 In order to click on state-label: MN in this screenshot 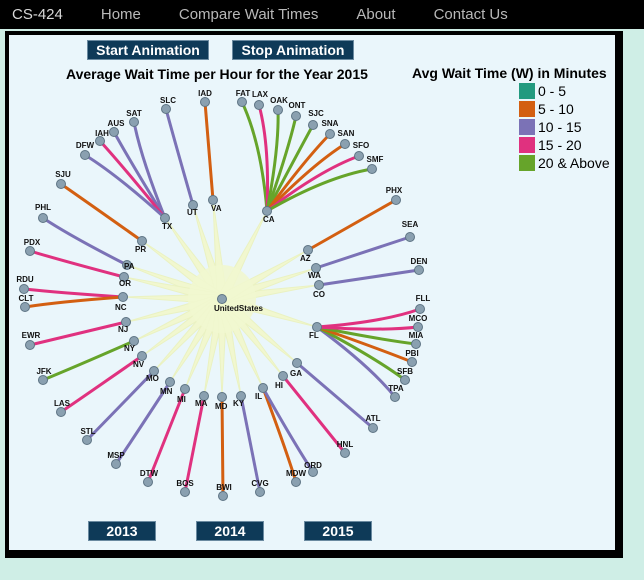, I will do `click(166, 391)`.